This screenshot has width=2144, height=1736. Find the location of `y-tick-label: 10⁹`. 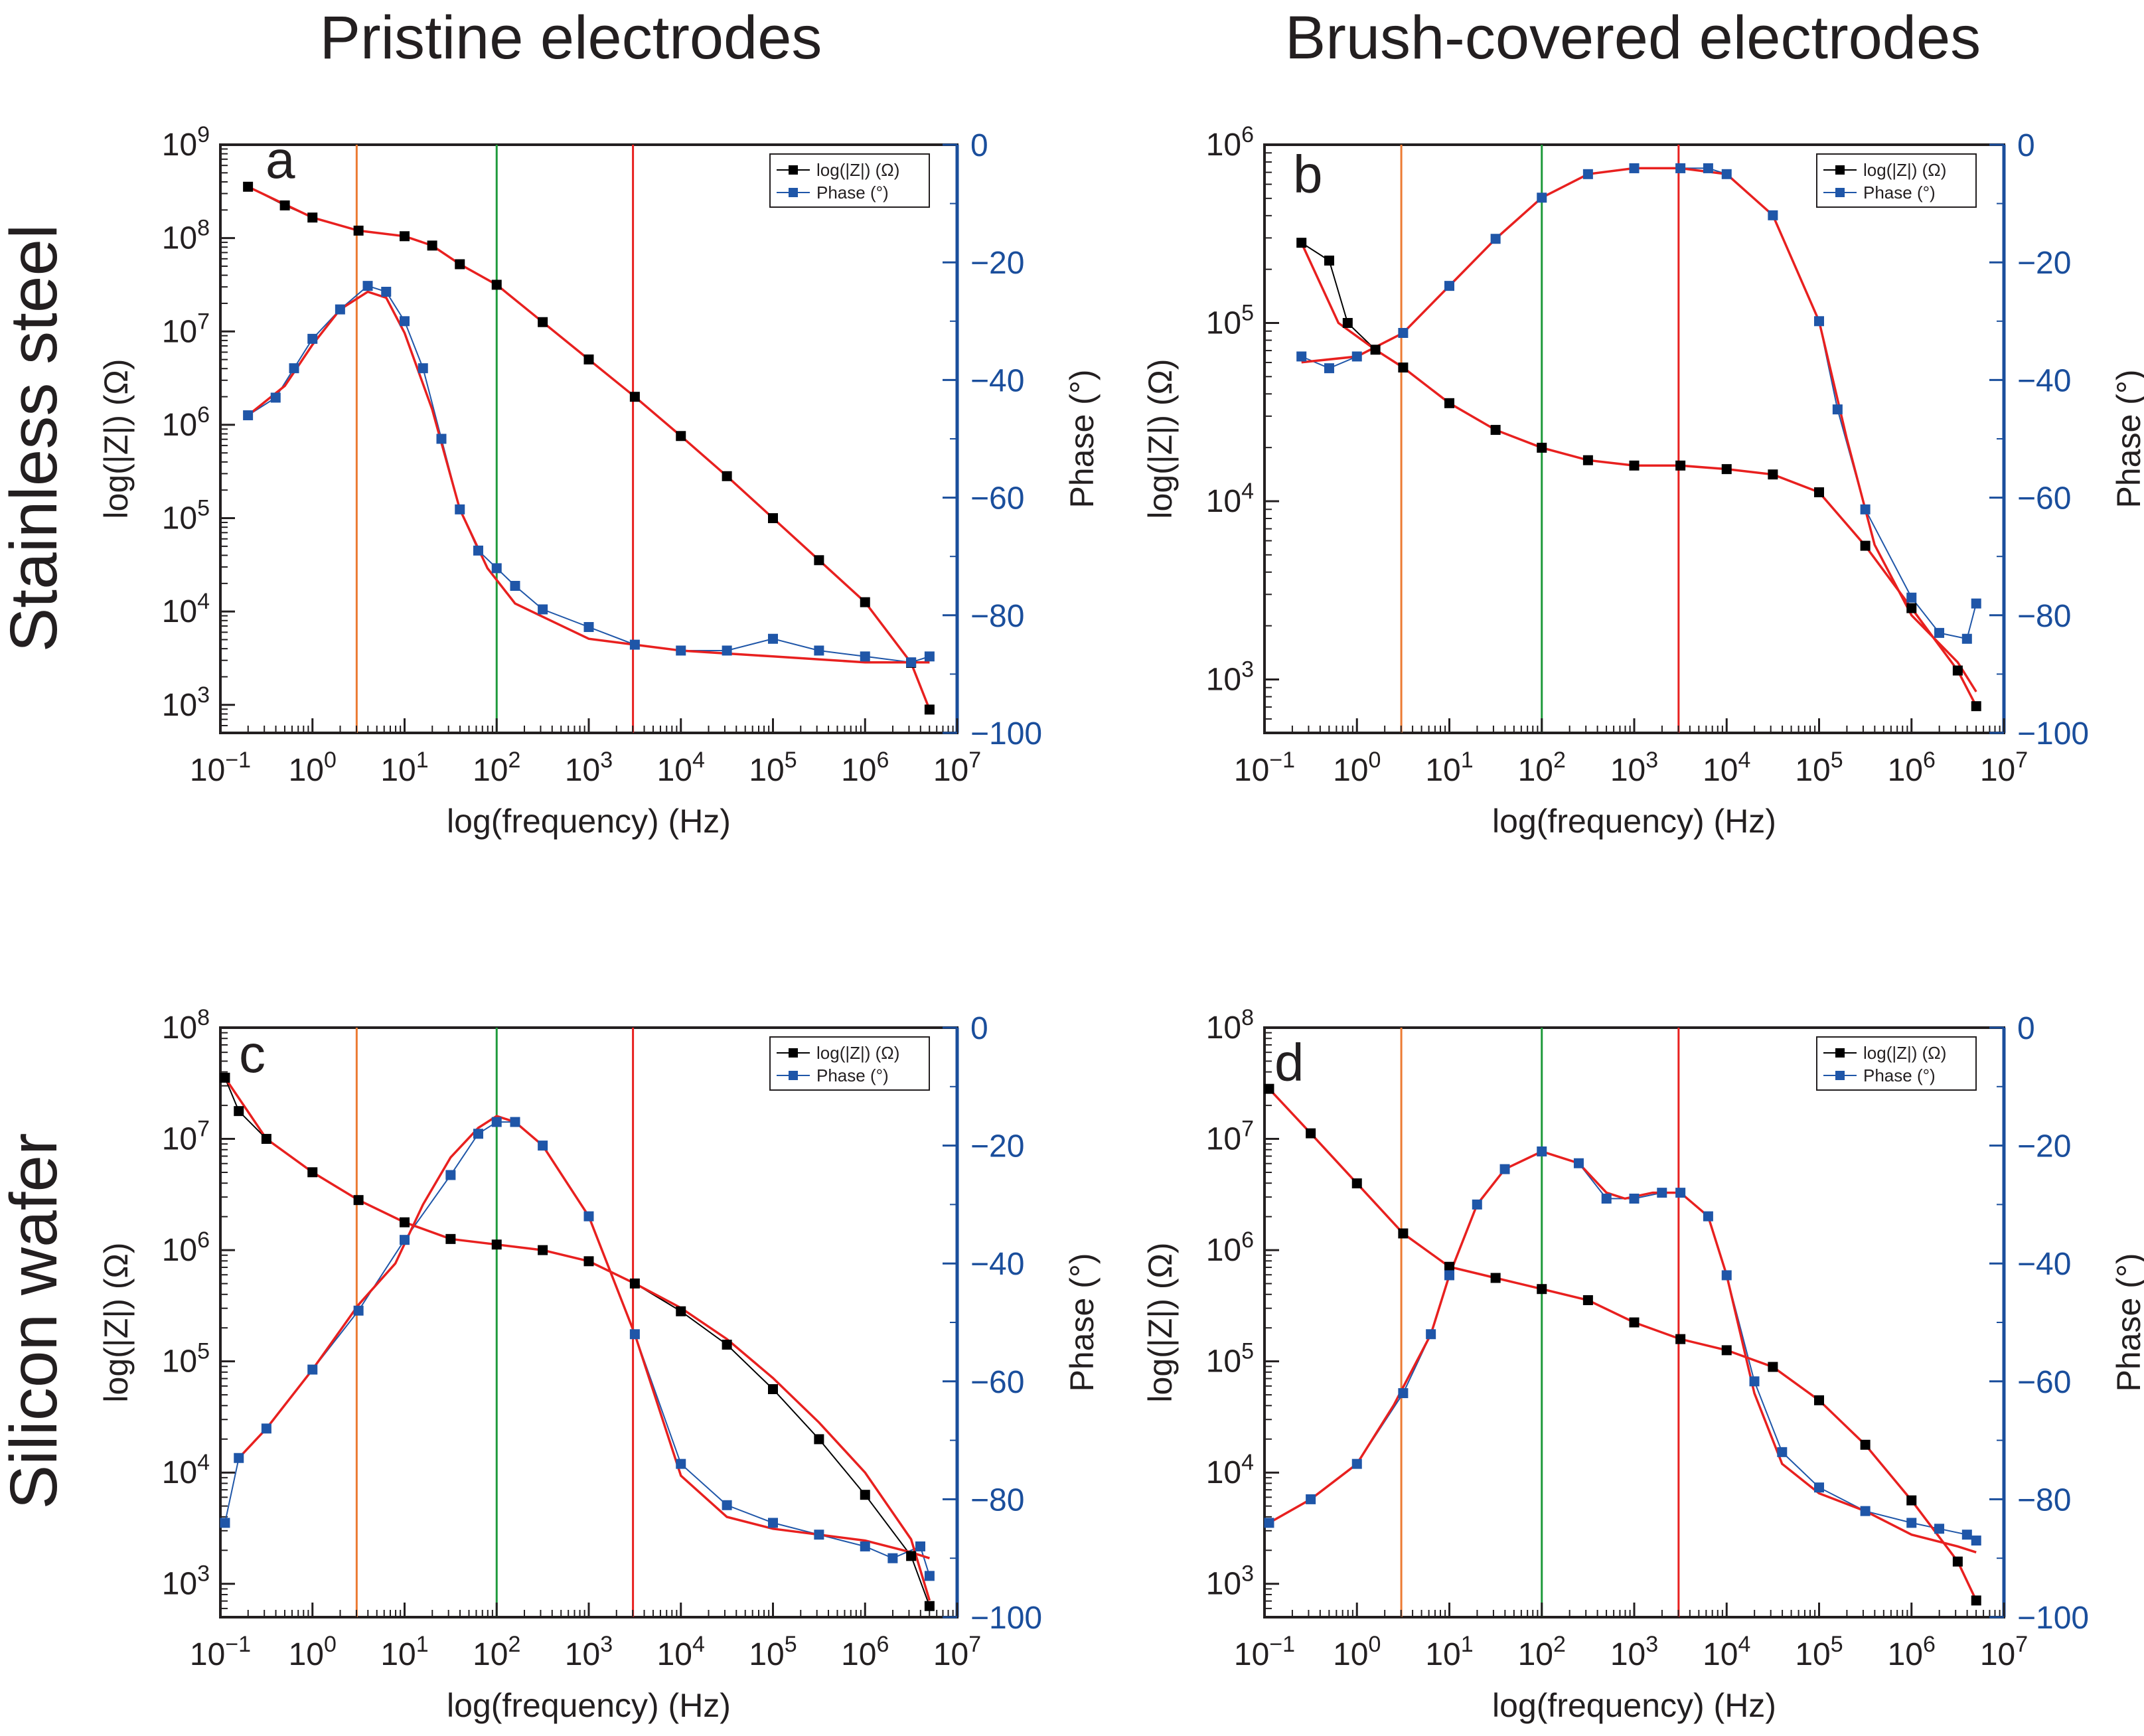

y-tick-label: 10⁹ is located at coordinates (186, 142).